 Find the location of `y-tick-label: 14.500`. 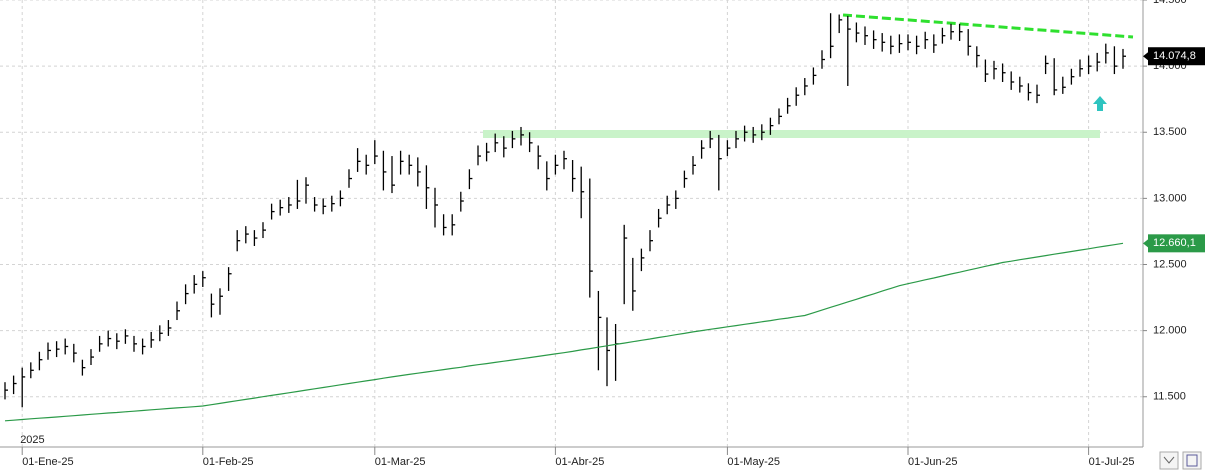

y-tick-label: 14.500 is located at coordinates (1170, 3).